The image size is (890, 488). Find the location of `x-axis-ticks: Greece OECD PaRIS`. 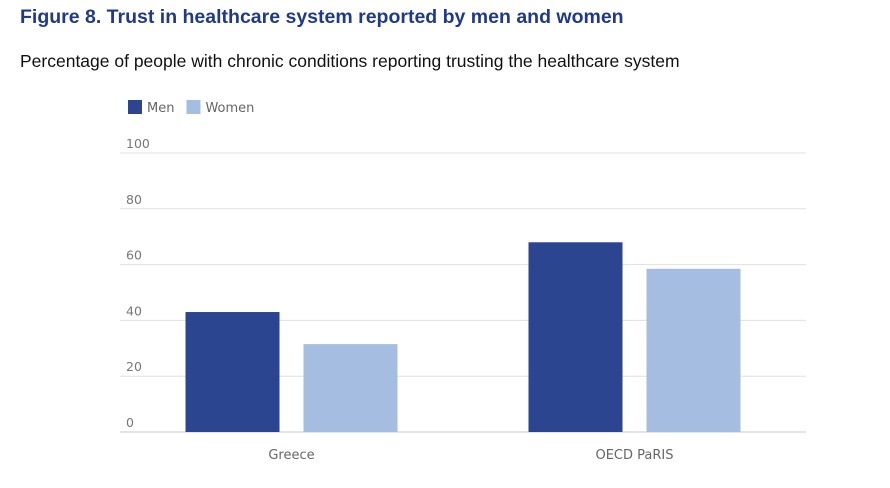

x-axis-ticks: Greece OECD PaRIS is located at coordinates (470, 455).